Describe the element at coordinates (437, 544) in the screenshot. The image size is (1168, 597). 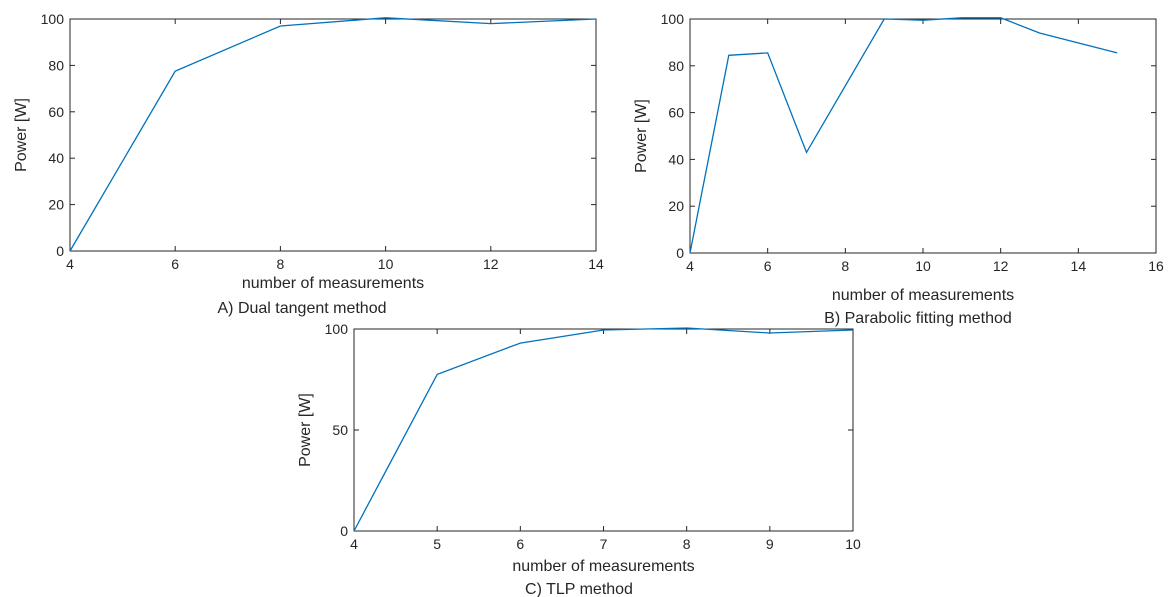
I see `x-tick-label: 5` at that location.